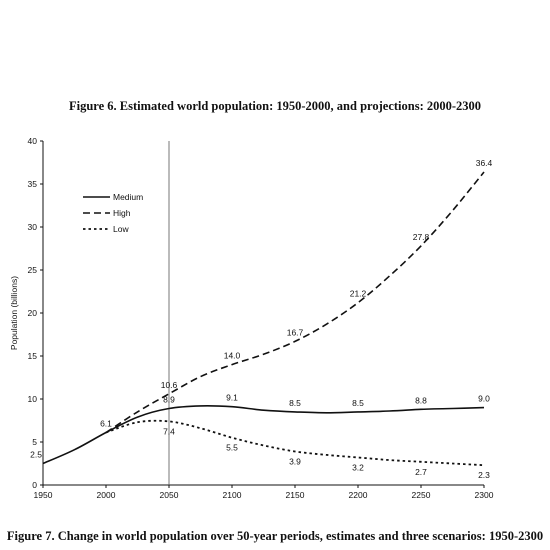 The image size is (550, 550). Describe the element at coordinates (14, 313) in the screenshot. I see `y-axis-label: Population (billions)` at that location.